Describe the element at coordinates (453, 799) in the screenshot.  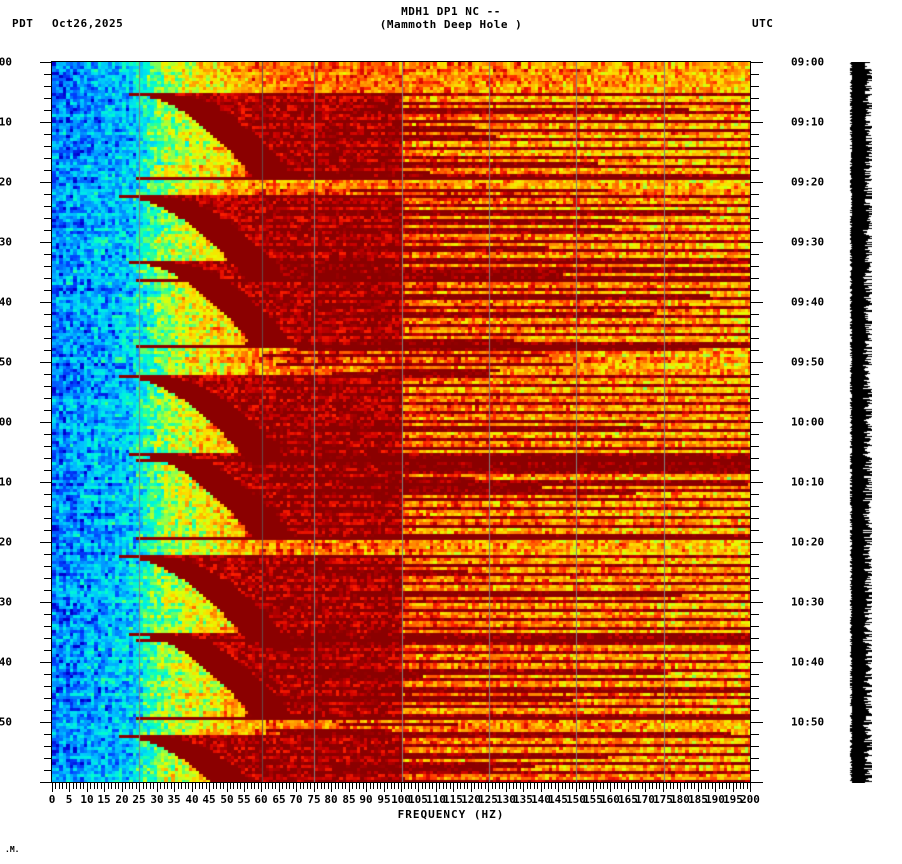
I see `frequency-tick-label: 115` at that location.